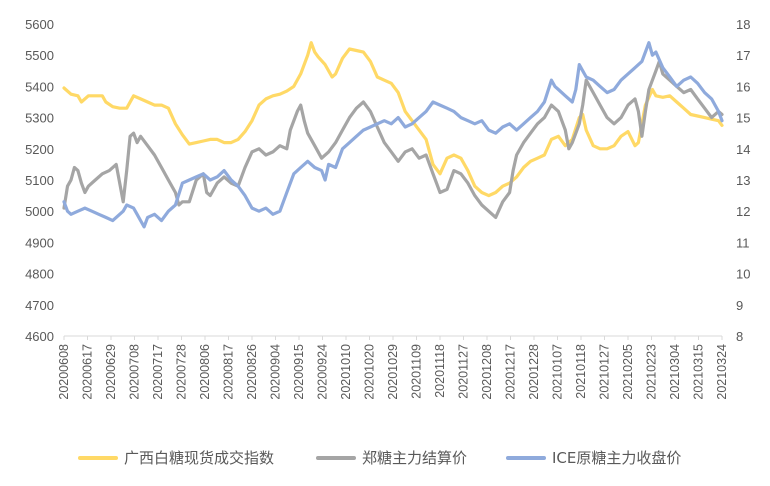 The image size is (770, 486). What do you see at coordinates (581, 371) in the screenshot?
I see `x-tick-label: 20210118` at bounding box center [581, 371].